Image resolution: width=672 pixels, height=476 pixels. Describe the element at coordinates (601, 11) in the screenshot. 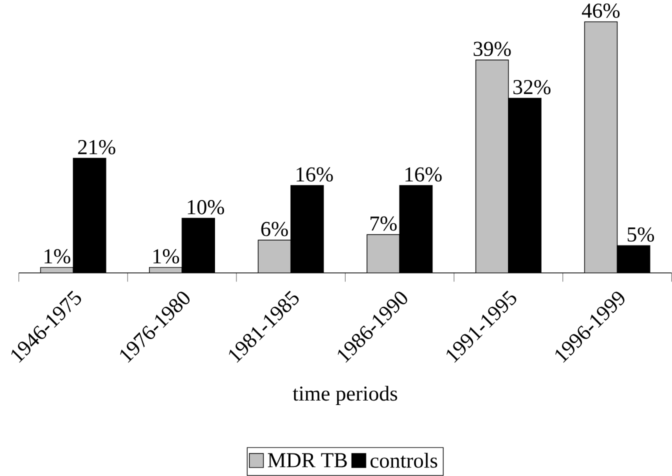

I see `data-label: 46%` at that location.